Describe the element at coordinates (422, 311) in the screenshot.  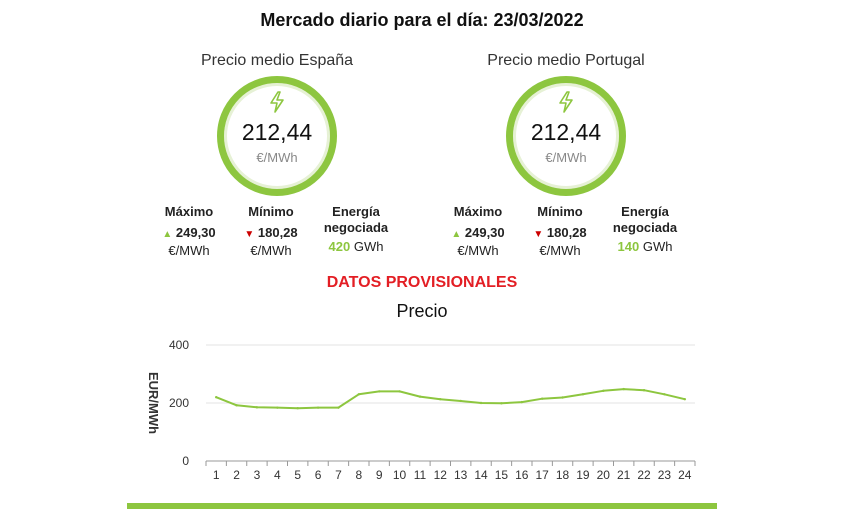
I see `chart-title: Precio` at that location.